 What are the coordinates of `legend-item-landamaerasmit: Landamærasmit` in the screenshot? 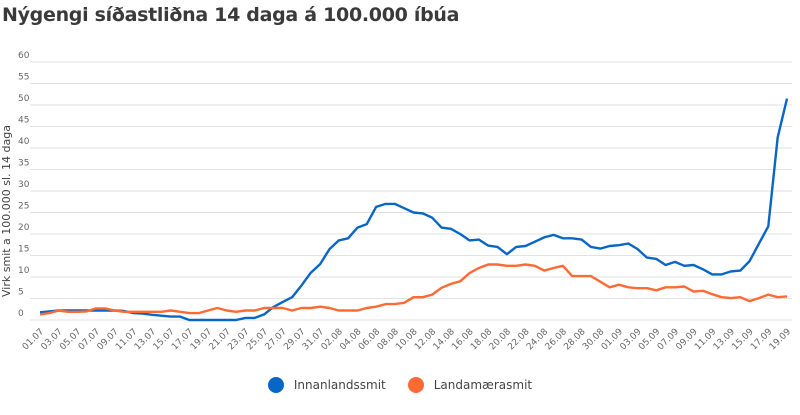 It's located at (470, 385).